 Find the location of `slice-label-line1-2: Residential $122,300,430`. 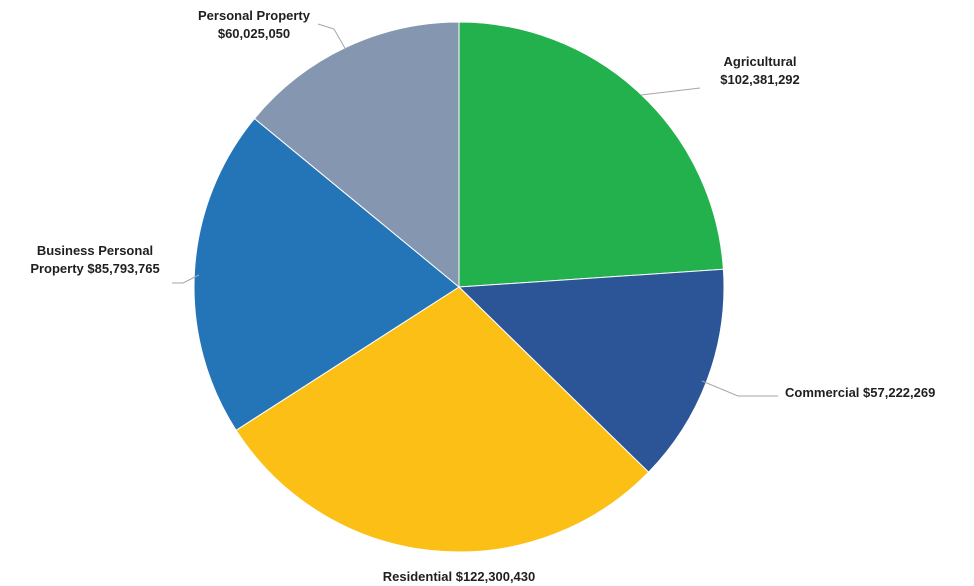

slice-label-line1-2: Residential $122,300,430 is located at coordinates (459, 576).